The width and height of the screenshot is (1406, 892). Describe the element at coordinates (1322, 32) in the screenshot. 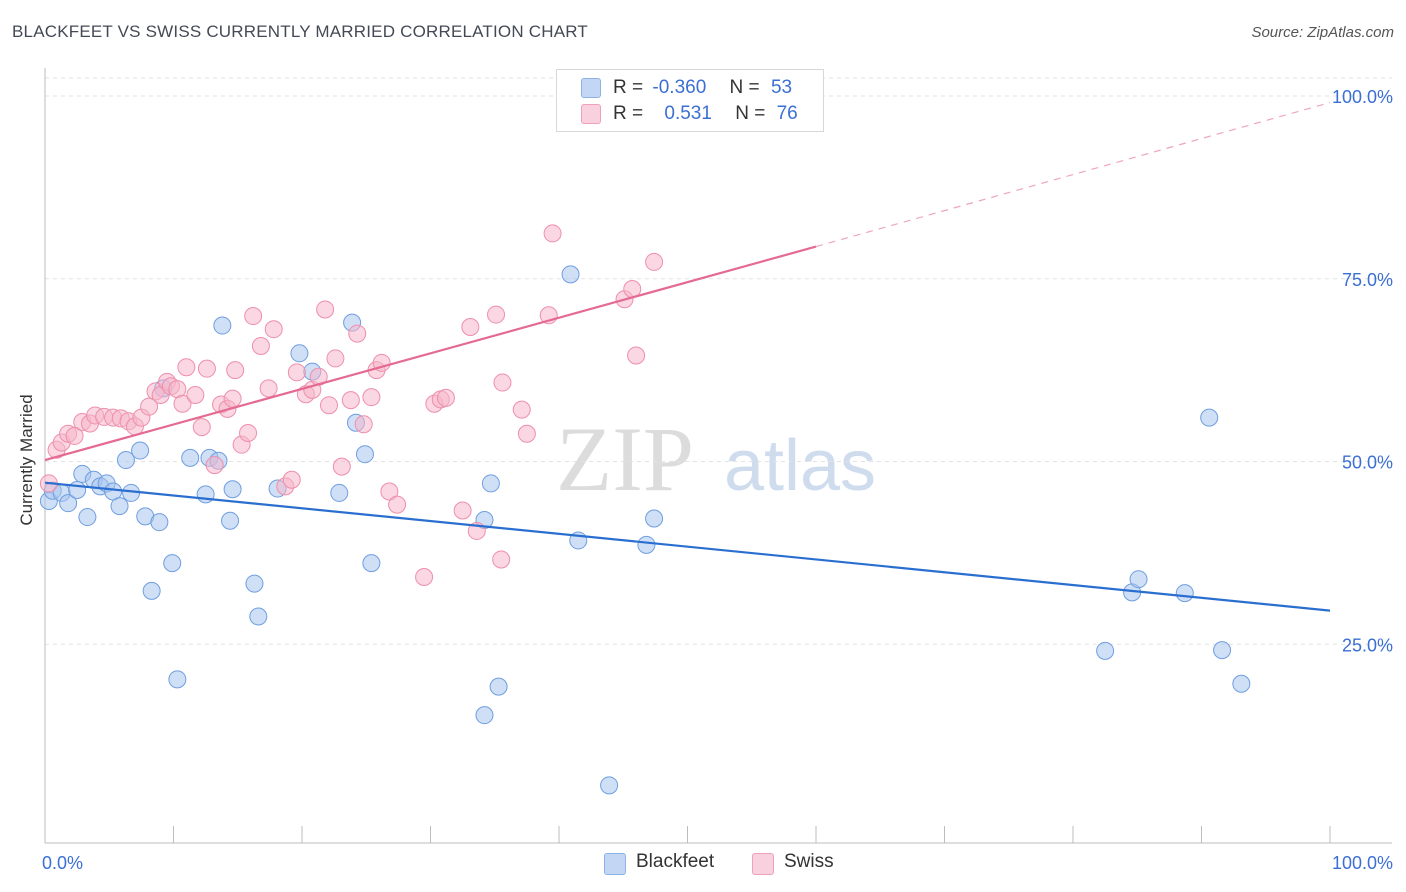

I see `source-label: Source: ZipAtlas.com` at that location.